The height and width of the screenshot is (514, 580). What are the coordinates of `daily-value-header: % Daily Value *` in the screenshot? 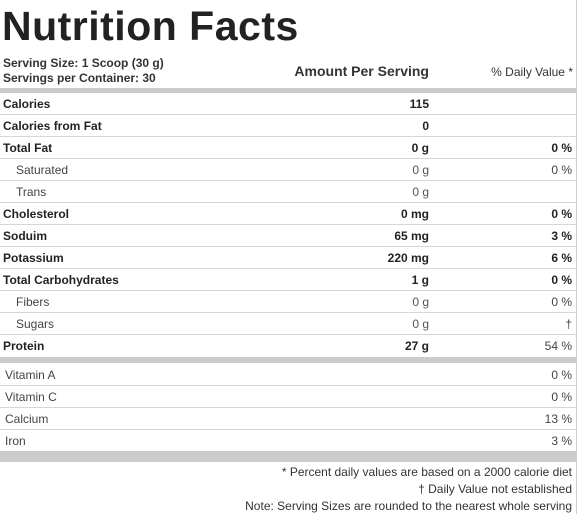 It's located at (532, 72).